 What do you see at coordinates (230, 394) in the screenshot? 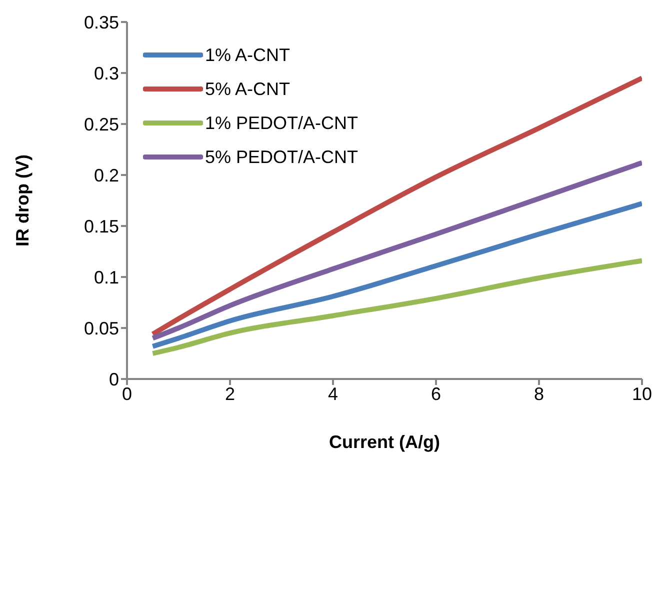
I see `x-tick-label: 2` at bounding box center [230, 394].